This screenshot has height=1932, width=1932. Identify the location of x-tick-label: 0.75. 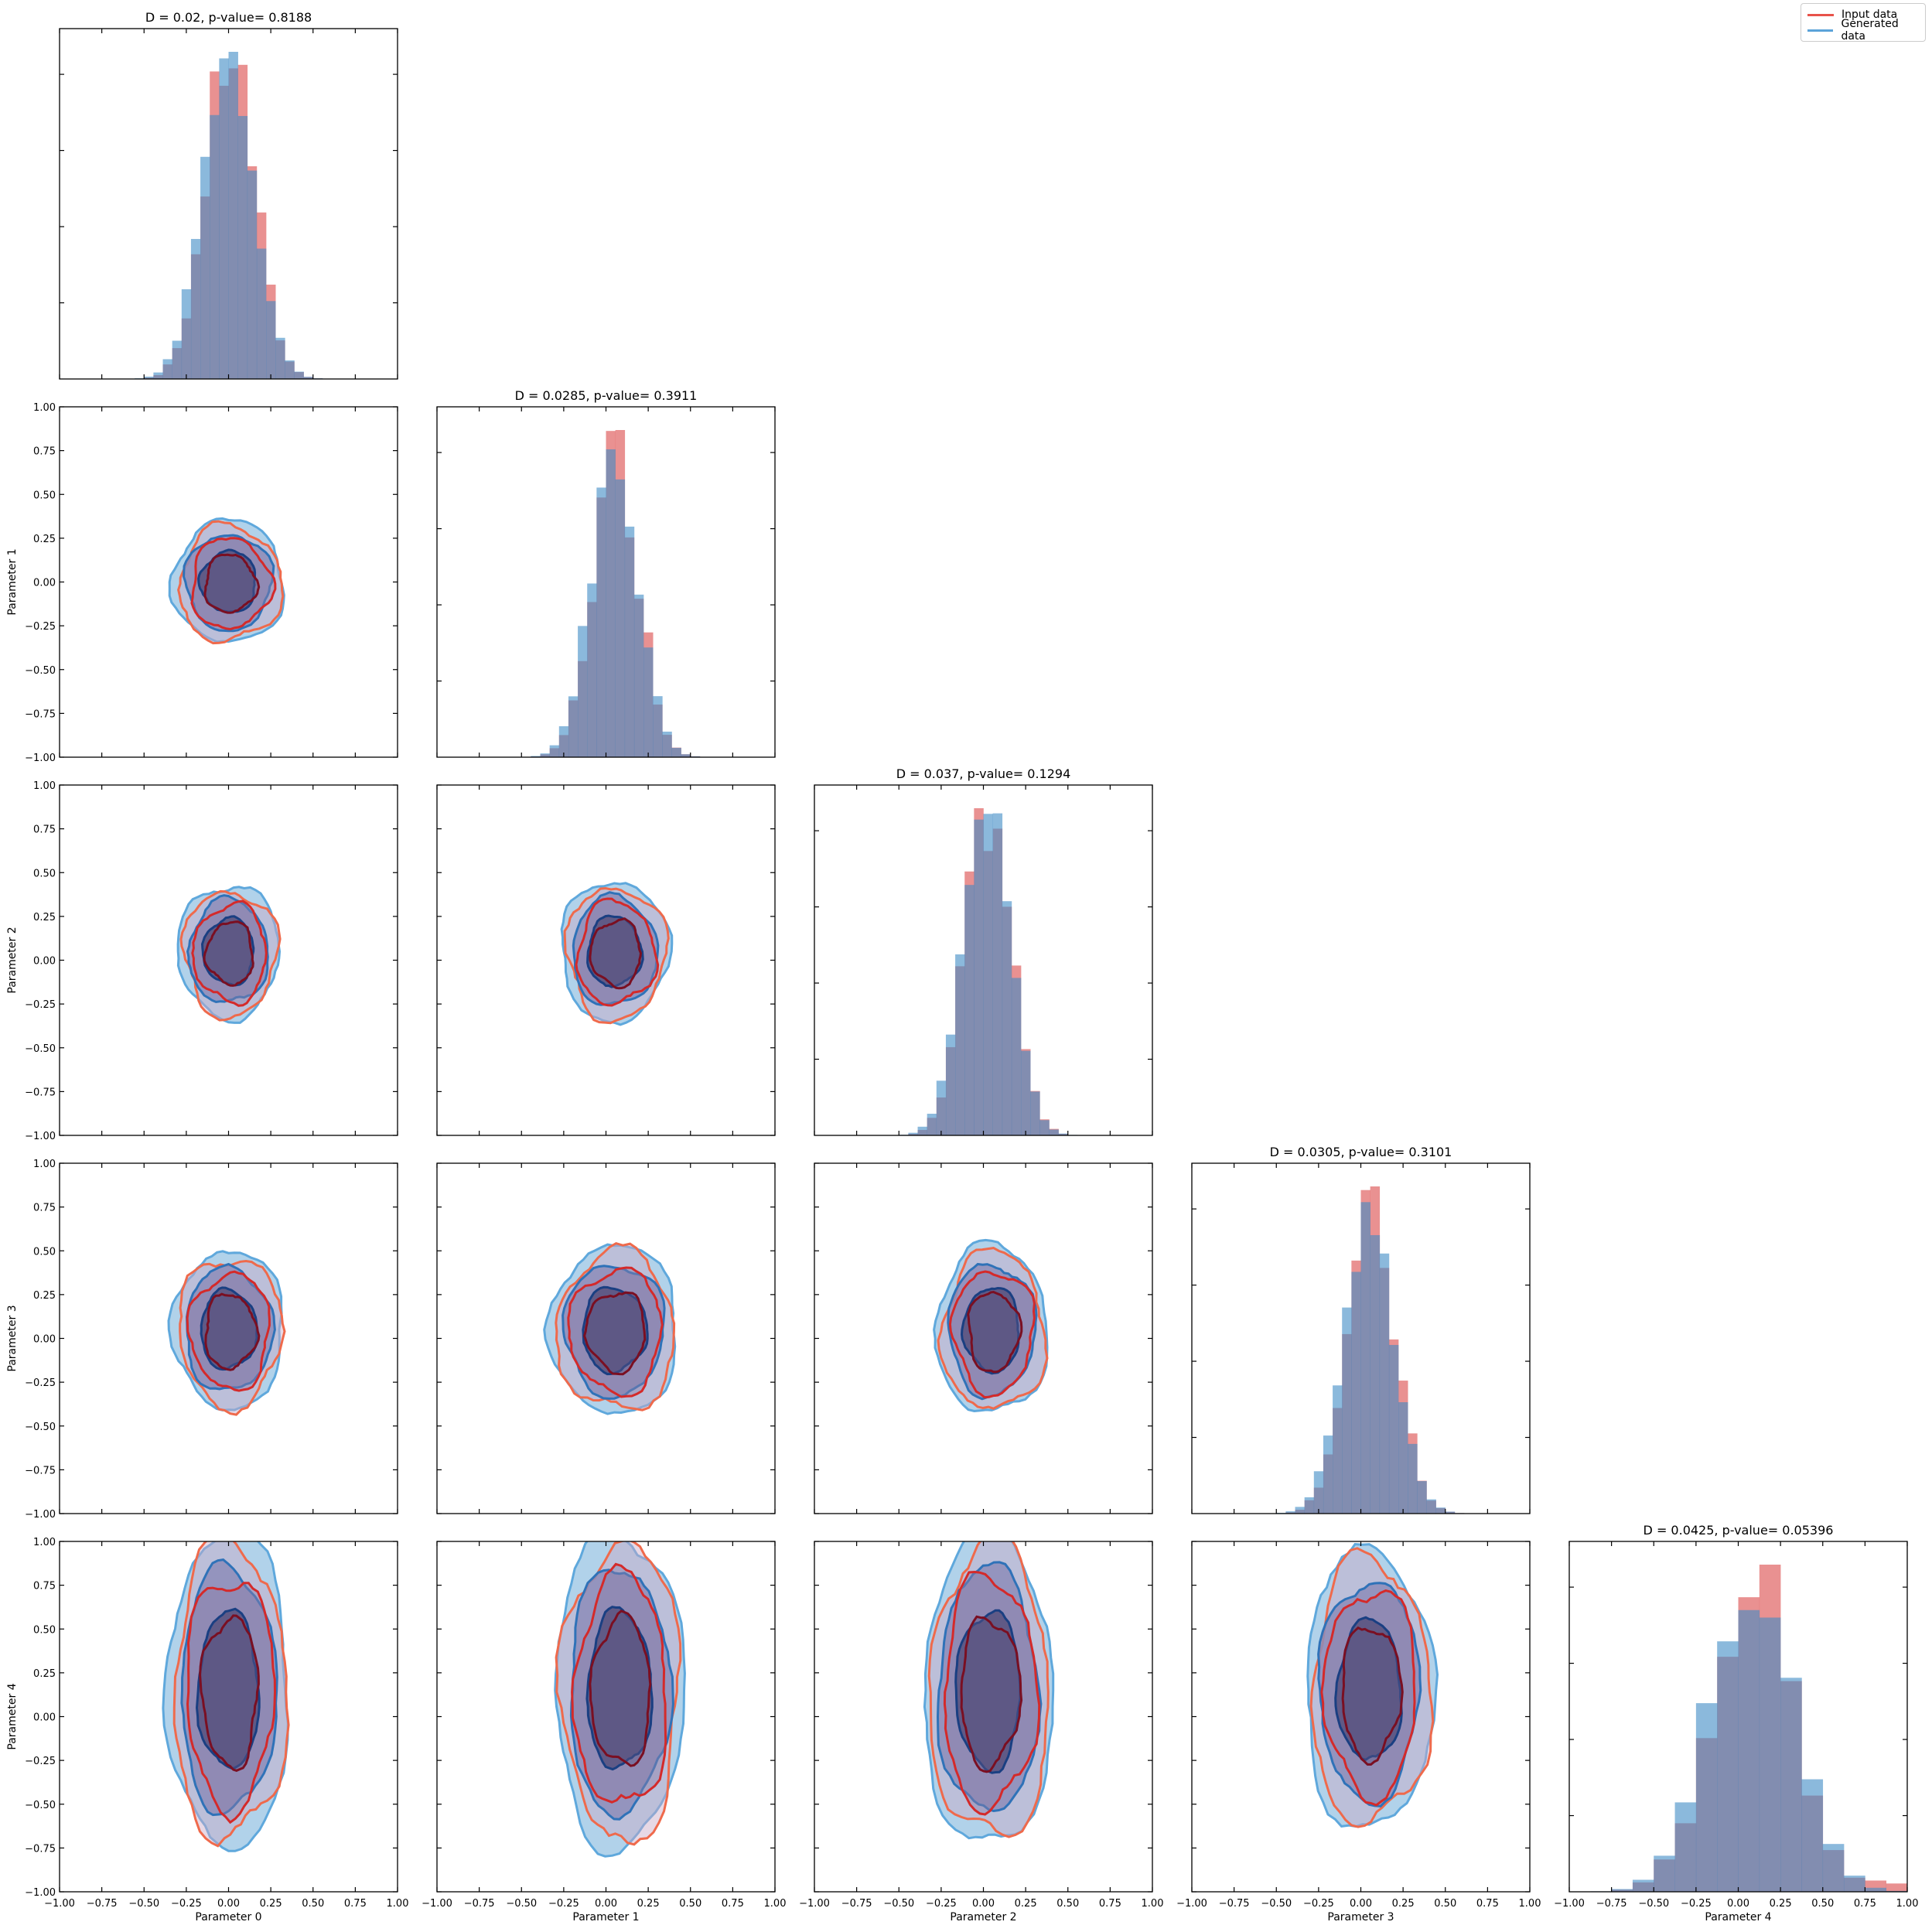
(1865, 1904).